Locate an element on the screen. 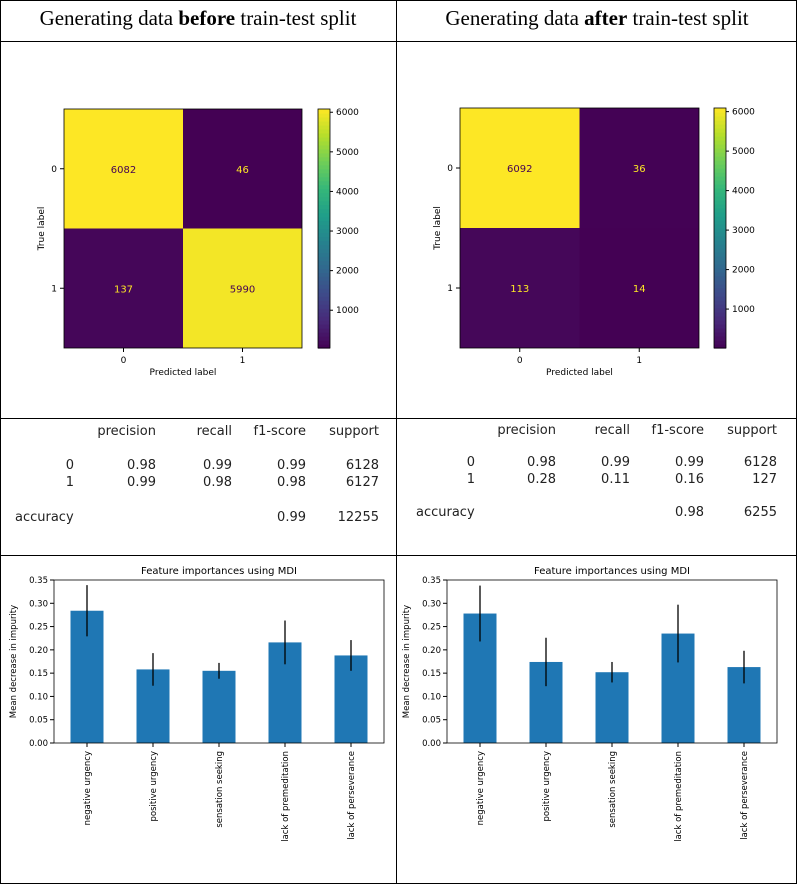 The image size is (797, 884). header-before-pre: Generating data is located at coordinates (109, 18).